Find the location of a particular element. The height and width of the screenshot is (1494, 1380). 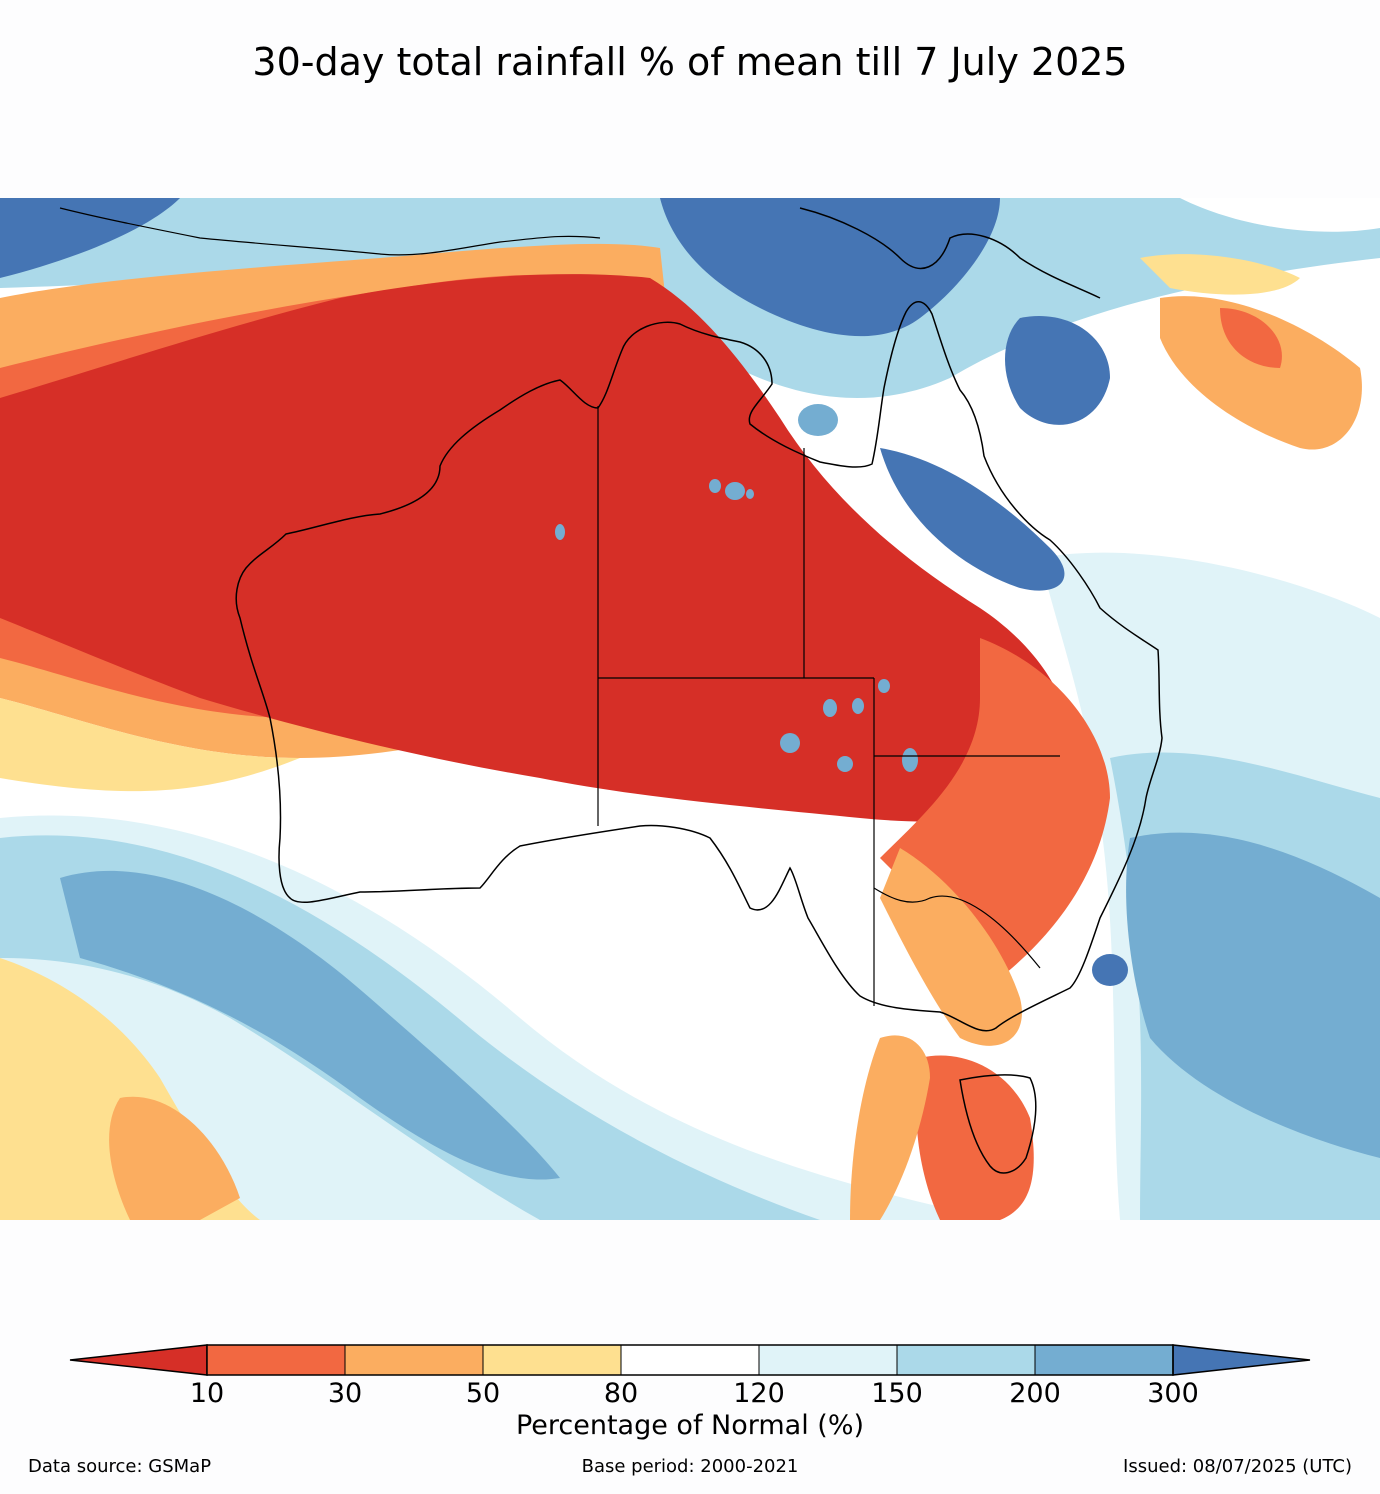

east-ocean-dark-blue-spot is located at coordinates (1110, 970).